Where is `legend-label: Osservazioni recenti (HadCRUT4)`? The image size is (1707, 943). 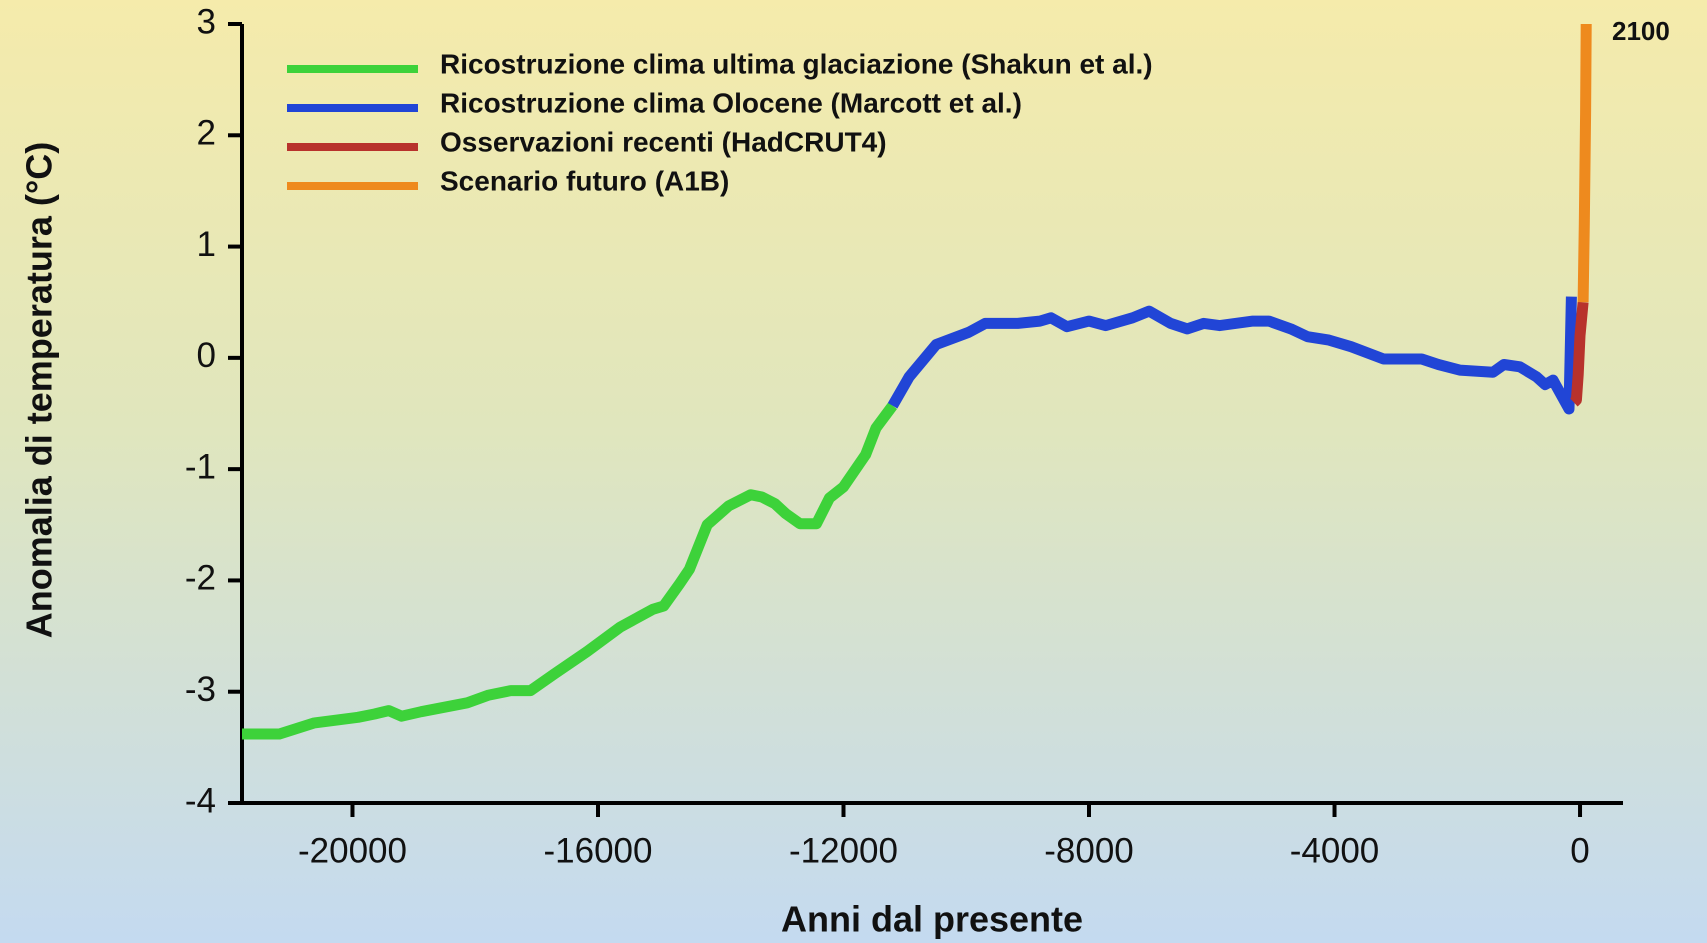 legend-label: Osservazioni recenti (HadCRUT4) is located at coordinates (663, 141).